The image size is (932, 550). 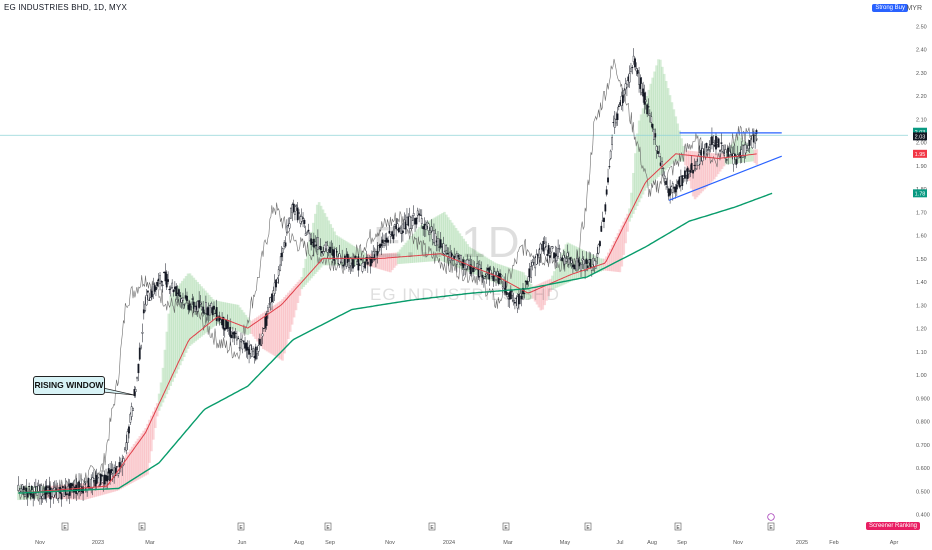 What do you see at coordinates (725, 178) in the screenshot?
I see `support-trendline` at bounding box center [725, 178].